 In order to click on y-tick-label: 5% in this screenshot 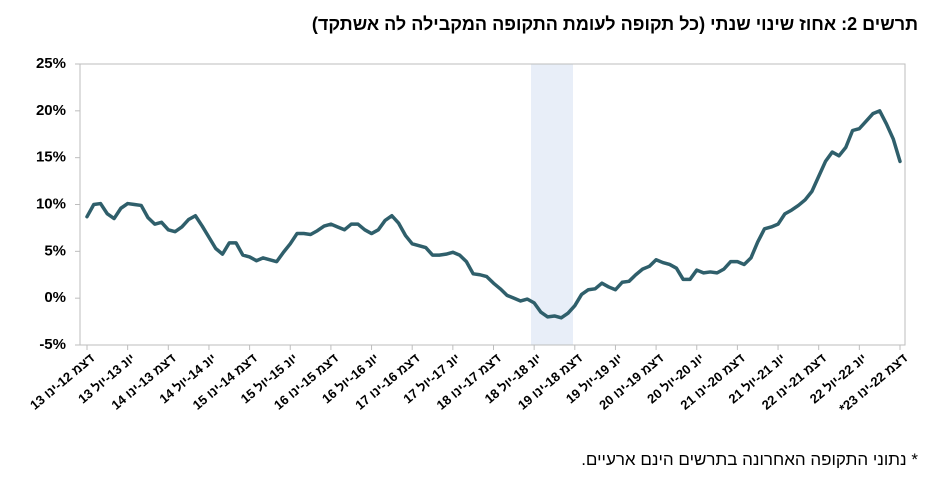, I will do `click(55, 250)`.